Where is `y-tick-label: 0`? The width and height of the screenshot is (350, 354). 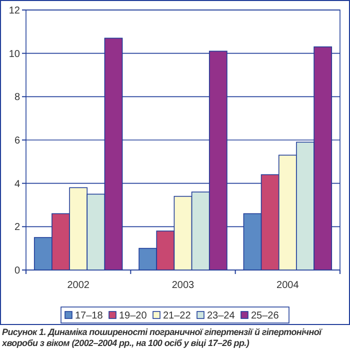 y-tick-label: 0 is located at coordinates (17, 271).